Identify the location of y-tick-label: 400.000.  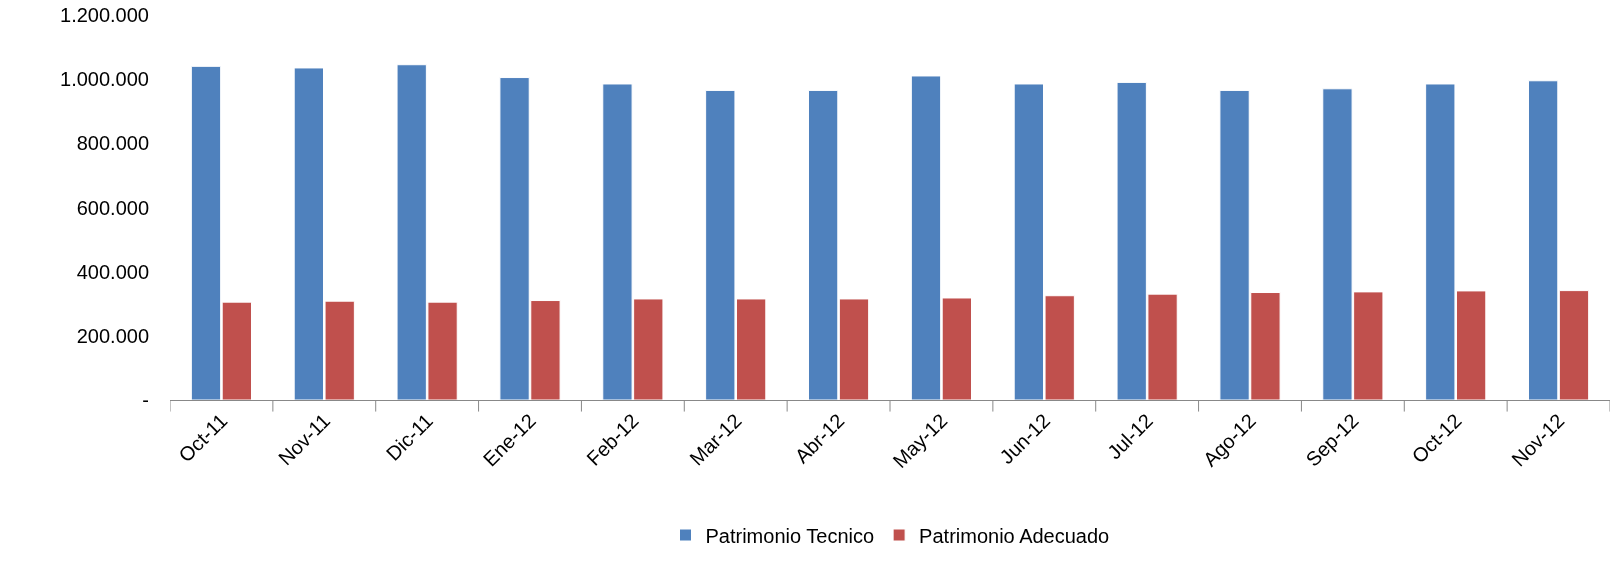
(112, 271).